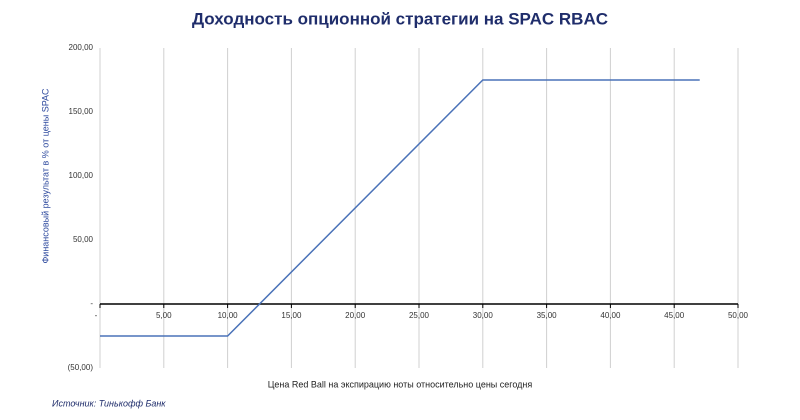 This screenshot has width=800, height=420. Describe the element at coordinates (81, 111) in the screenshot. I see `y-tick-label: 150,00` at that location.